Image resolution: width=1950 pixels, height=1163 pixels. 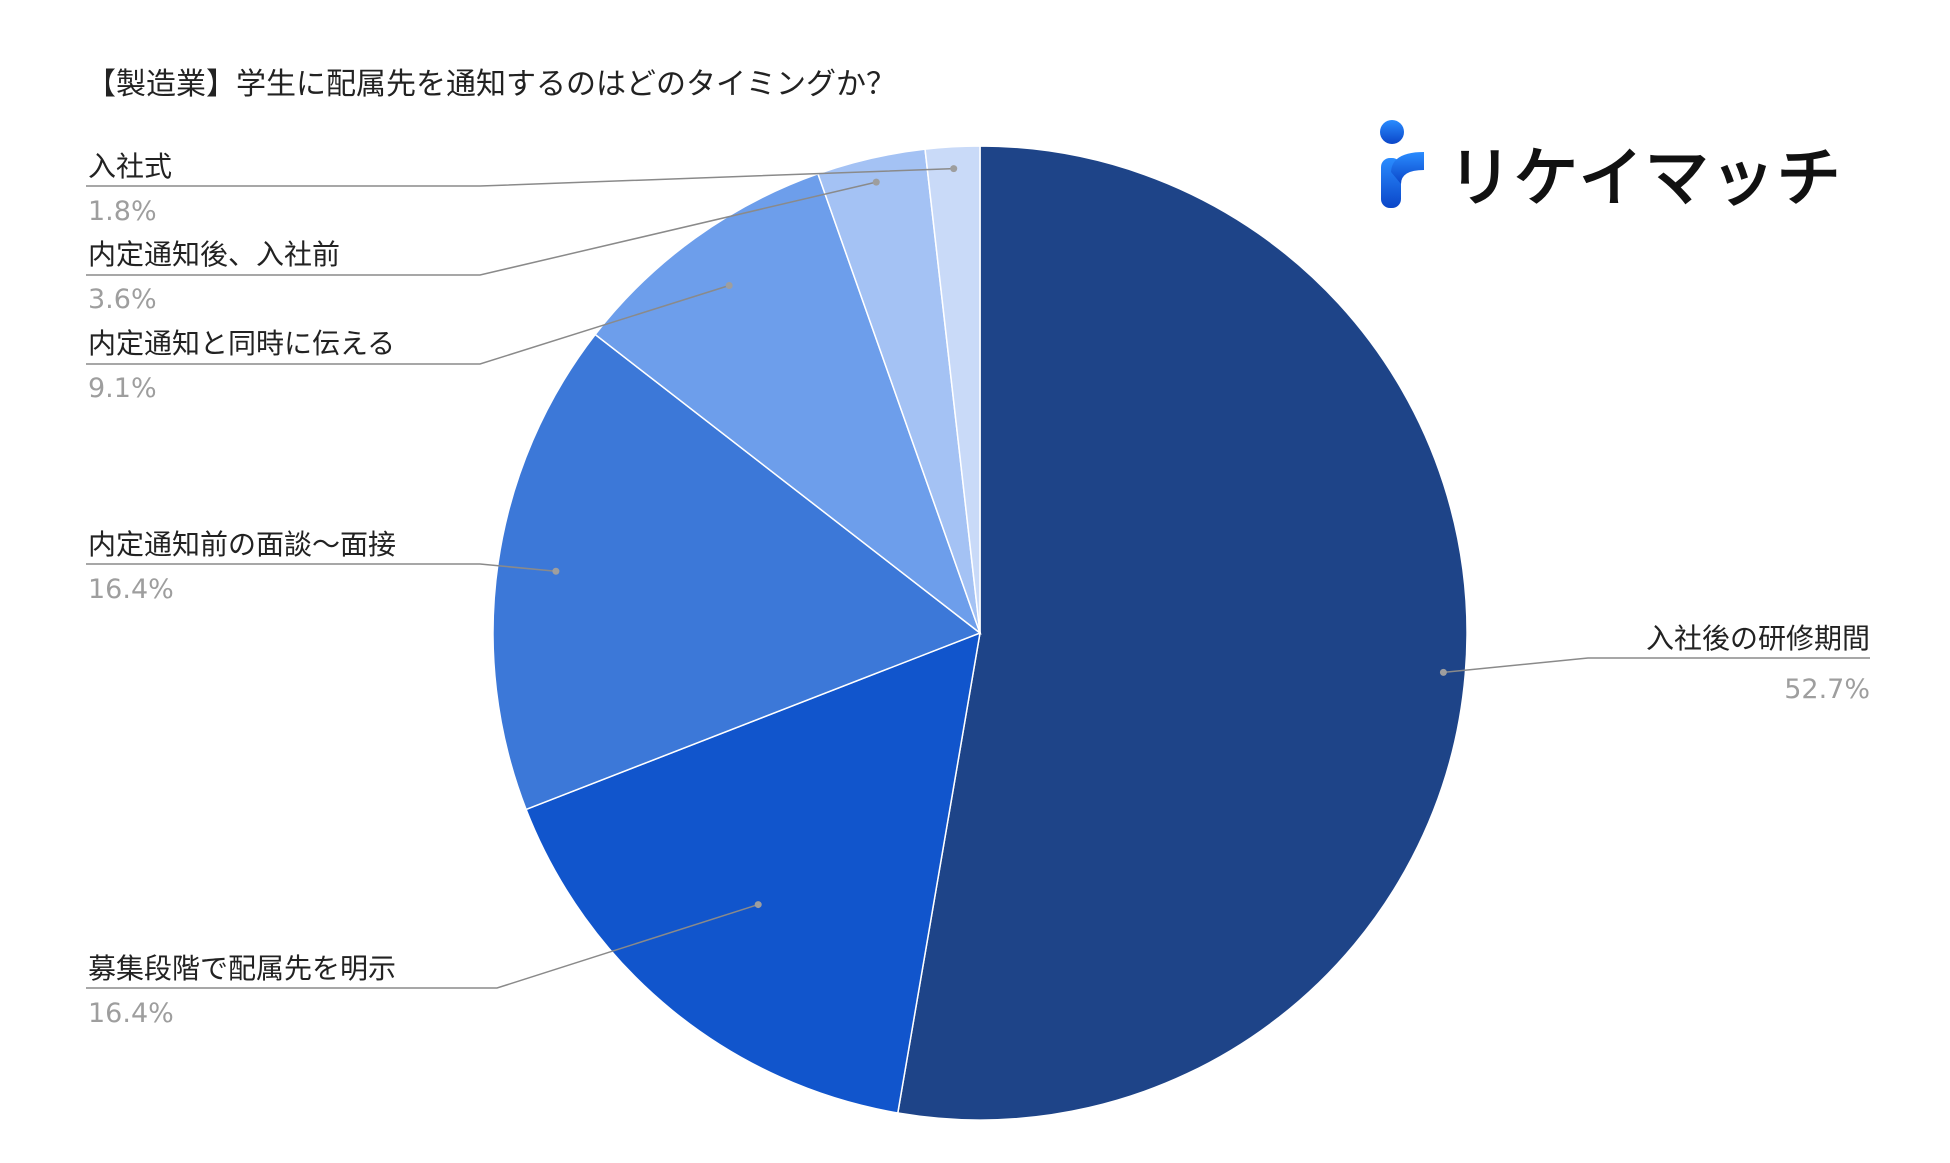 What do you see at coordinates (242, 968) in the screenshot?
I see `slice-label-2: 募集段階で配属先を明示` at bounding box center [242, 968].